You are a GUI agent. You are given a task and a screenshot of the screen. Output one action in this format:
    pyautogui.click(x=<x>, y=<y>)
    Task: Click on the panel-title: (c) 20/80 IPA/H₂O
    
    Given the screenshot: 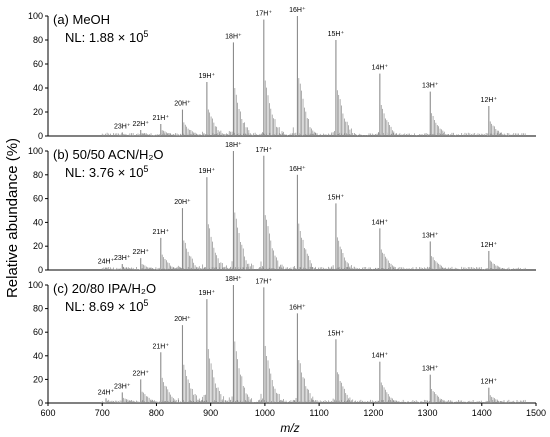 What is the action you would take?
    pyautogui.click(x=104, y=288)
    